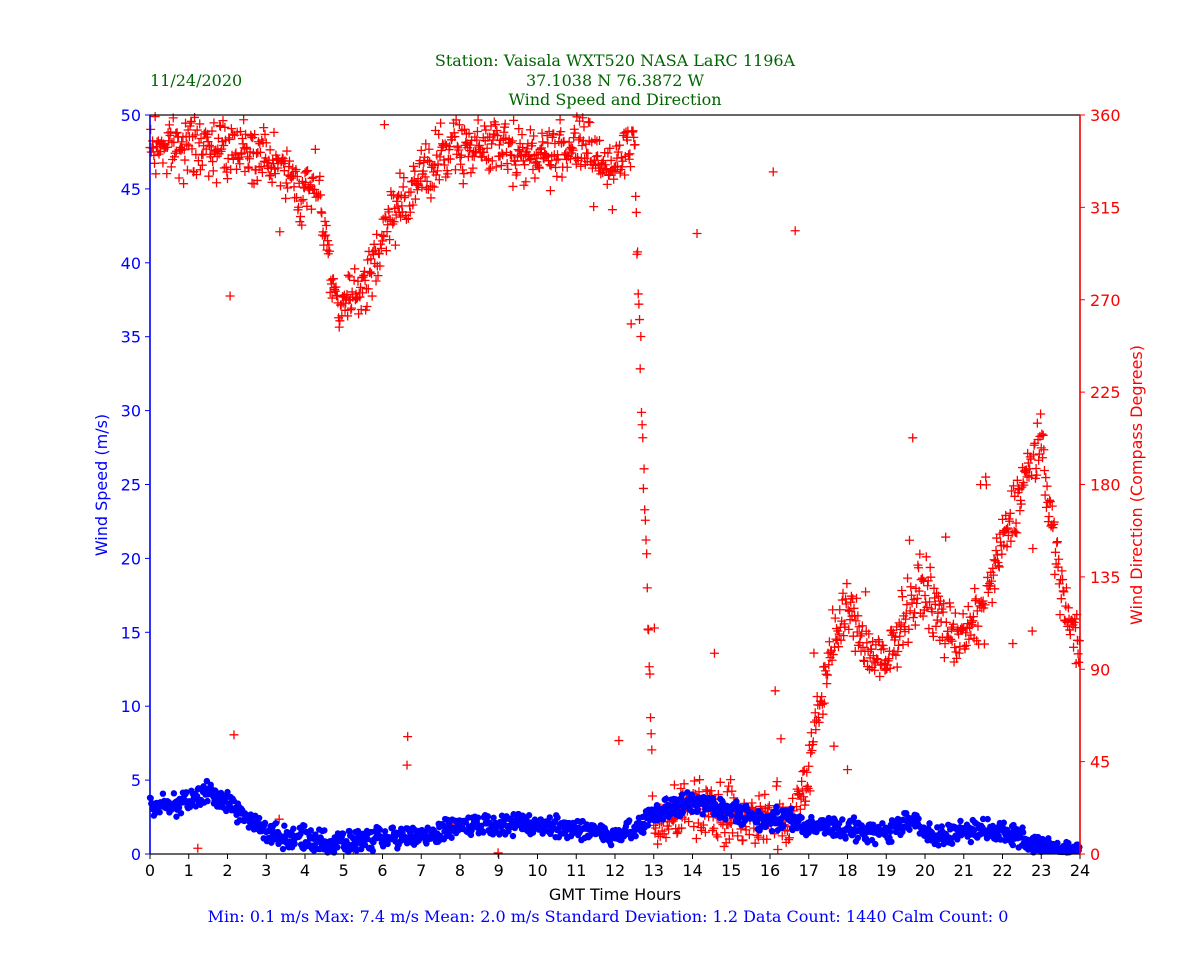 The image size is (1200, 960). Describe the element at coordinates (101, 485) in the screenshot. I see `y-axis-left-label: Wind Speed (m/s)` at that location.